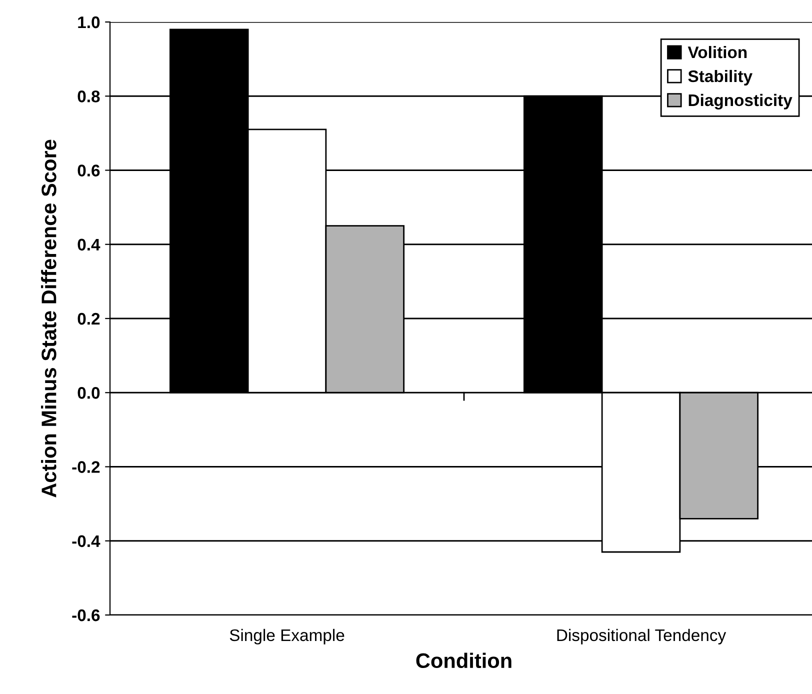 This screenshot has width=812, height=694. Describe the element at coordinates (86, 541) in the screenshot. I see `y-tick-label: -0.4` at that location.